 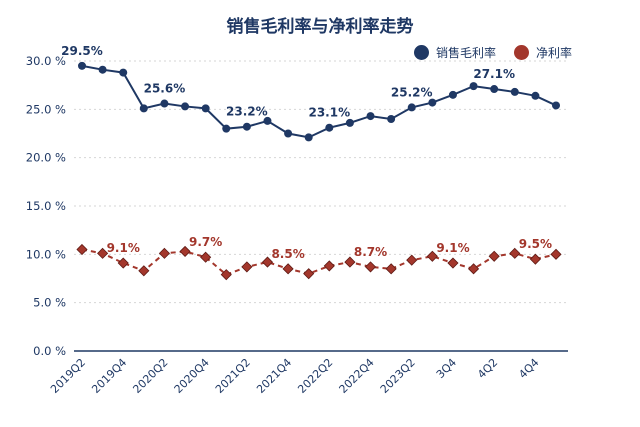 I want to click on x-tick-label: 2022Q4, so click(x=357, y=376).